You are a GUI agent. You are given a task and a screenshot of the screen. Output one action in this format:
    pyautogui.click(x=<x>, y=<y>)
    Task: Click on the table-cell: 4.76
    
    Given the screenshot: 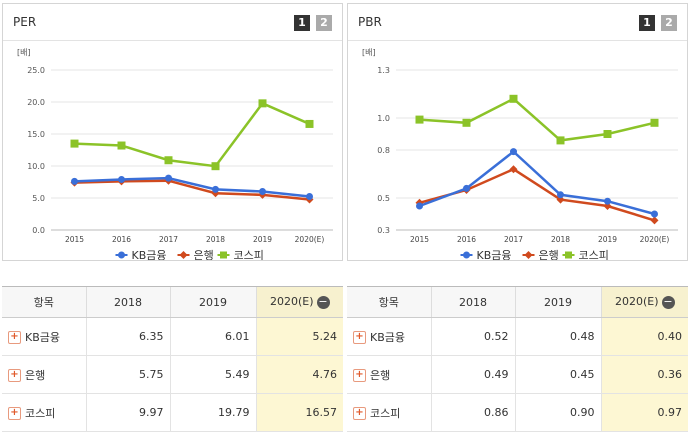 What is the action you would take?
    pyautogui.click(x=299, y=374)
    